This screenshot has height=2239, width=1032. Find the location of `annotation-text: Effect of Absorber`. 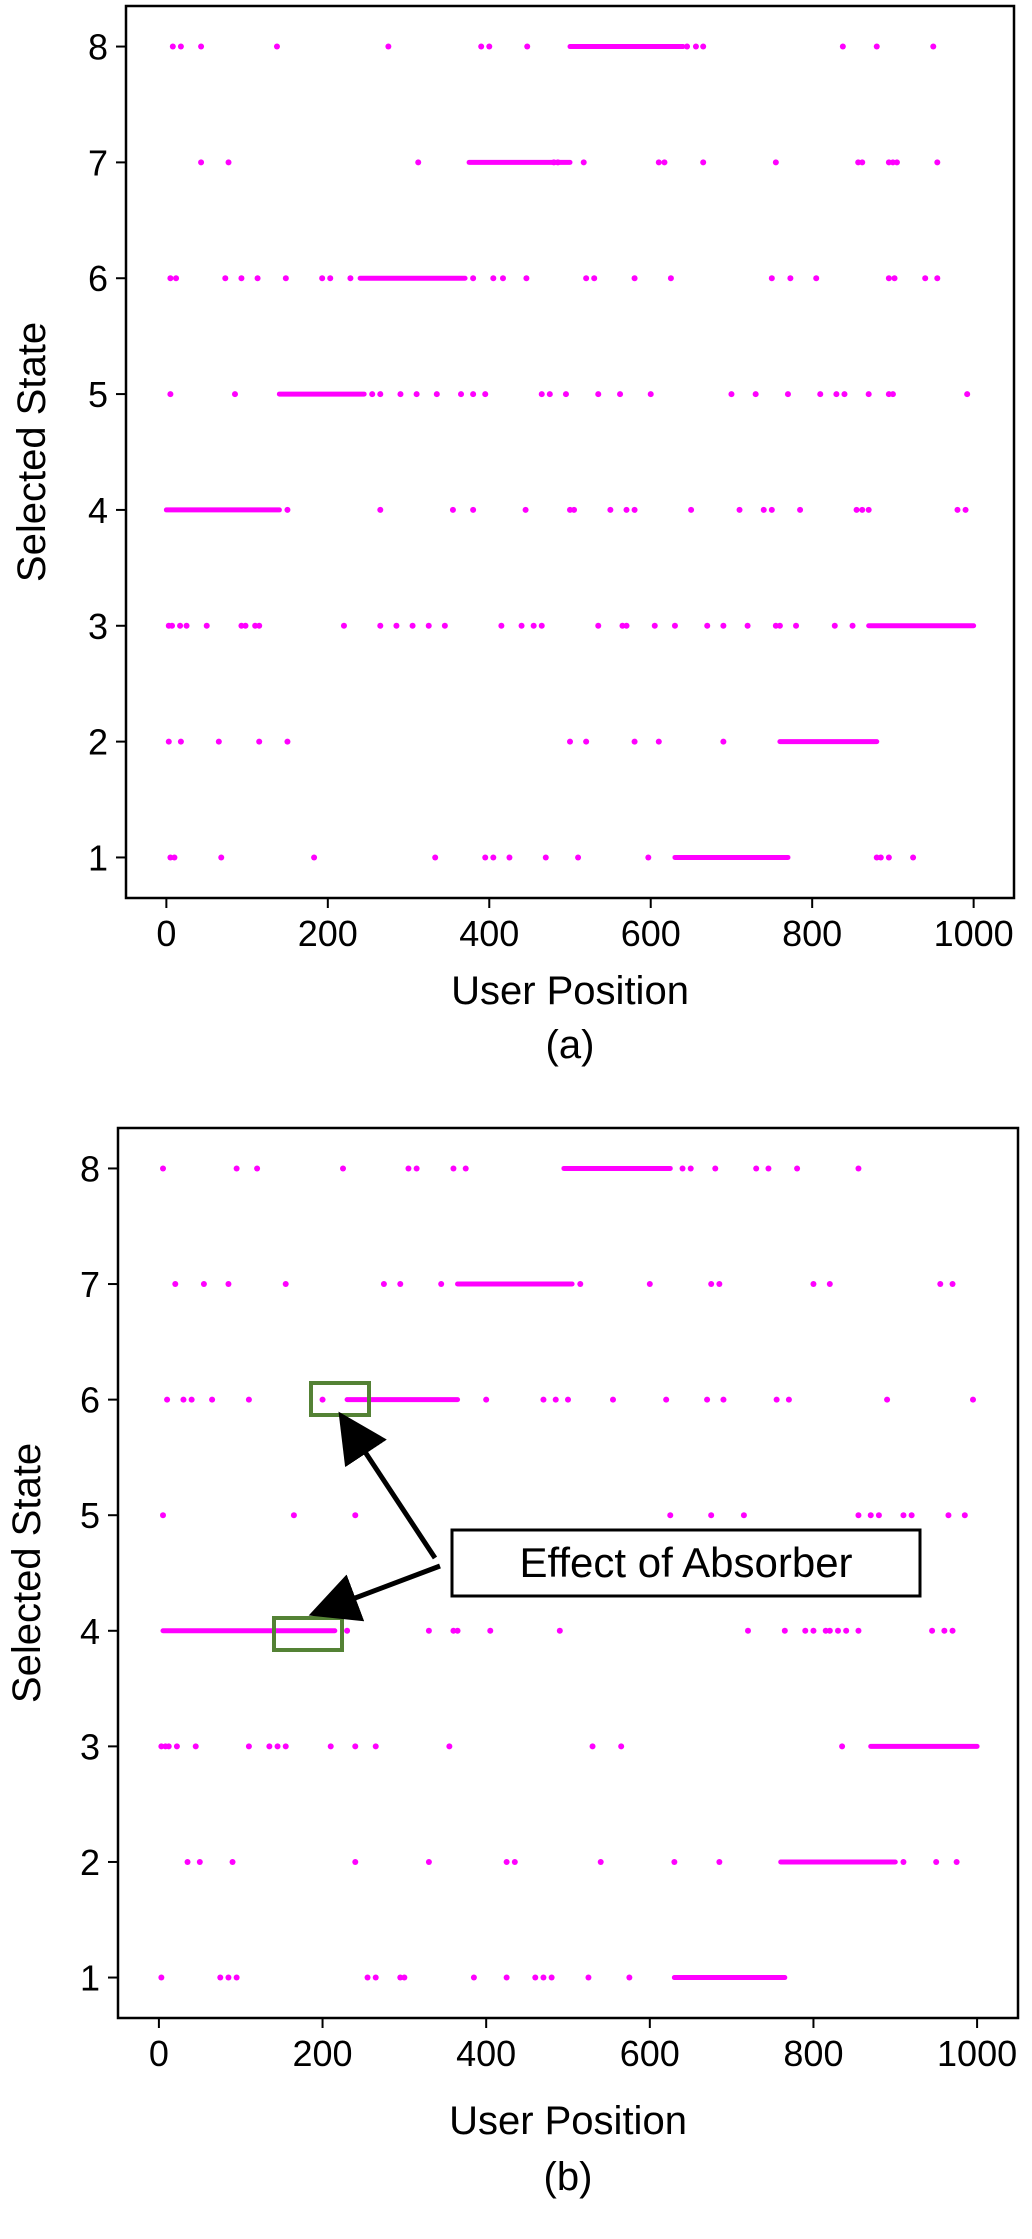

annotation-text: Effect of Absorber is located at coordinates (685, 1562).